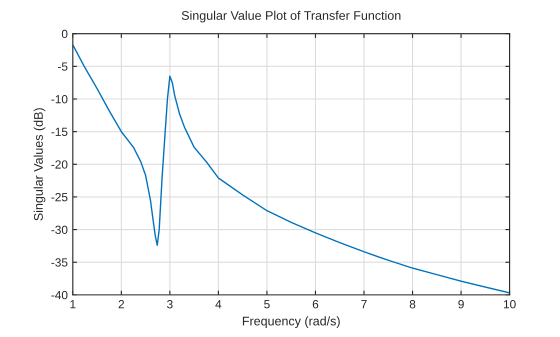 This screenshot has width=560, height=337. I want to click on y-tick-label: -30, so click(59, 230).